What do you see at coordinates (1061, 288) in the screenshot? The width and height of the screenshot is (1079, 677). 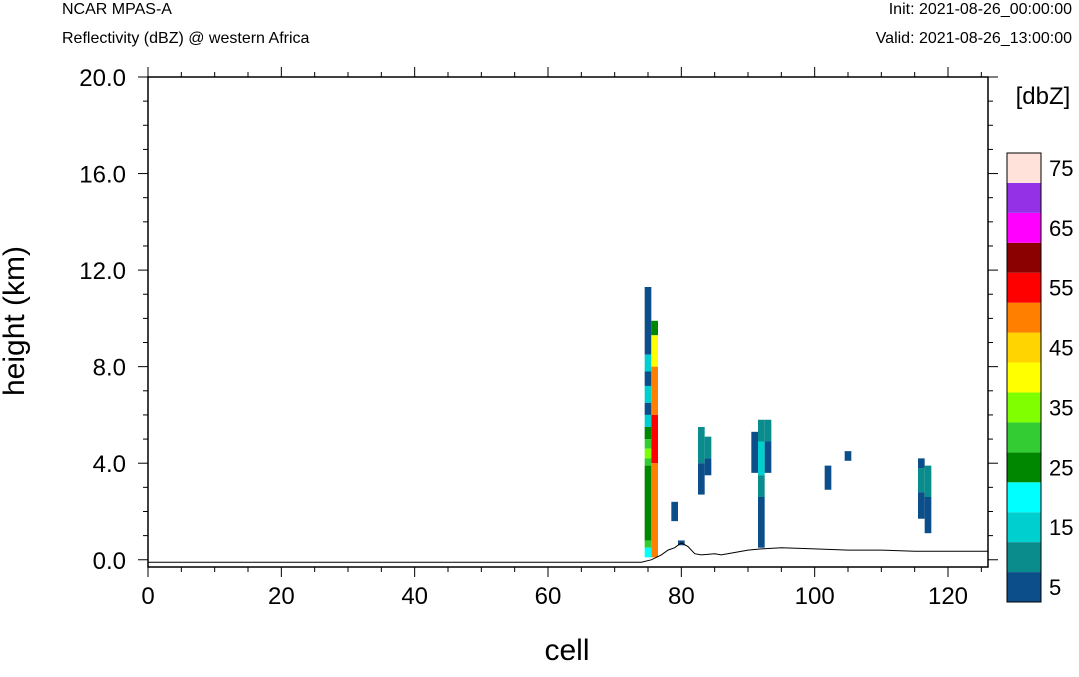 I see `colorbar-label: 55` at bounding box center [1061, 288].